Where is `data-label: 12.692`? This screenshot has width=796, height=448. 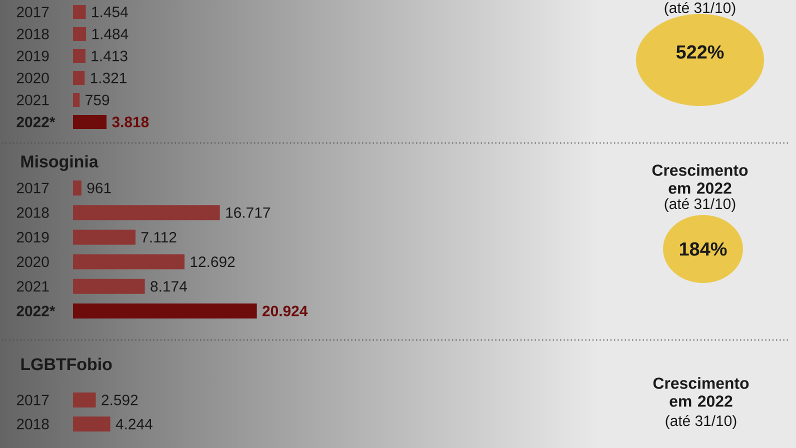 data-label: 12.692 is located at coordinates (212, 262).